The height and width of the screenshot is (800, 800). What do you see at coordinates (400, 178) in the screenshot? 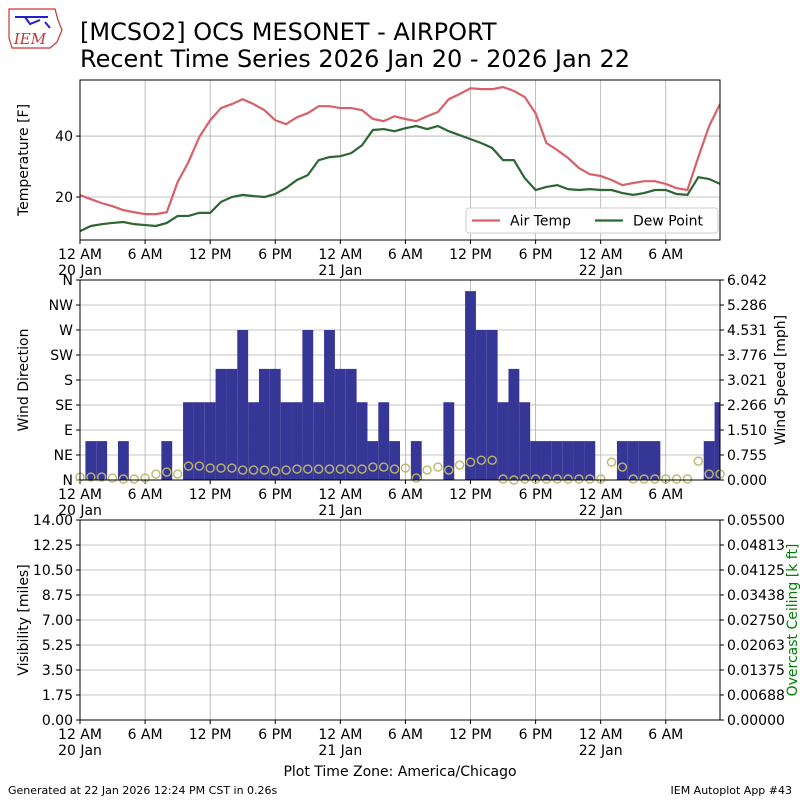
I see `line` at bounding box center [400, 178].